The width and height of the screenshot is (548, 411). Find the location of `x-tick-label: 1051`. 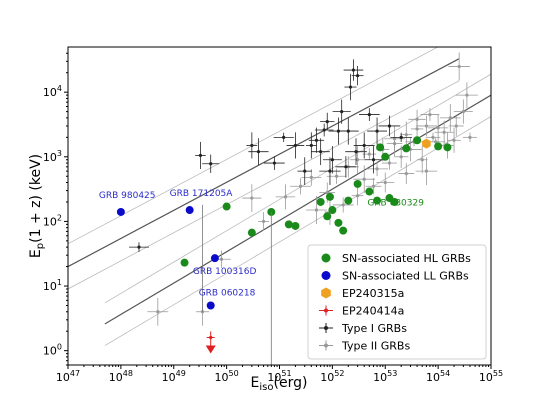

x-tick-label: 1051 is located at coordinates (279, 376).